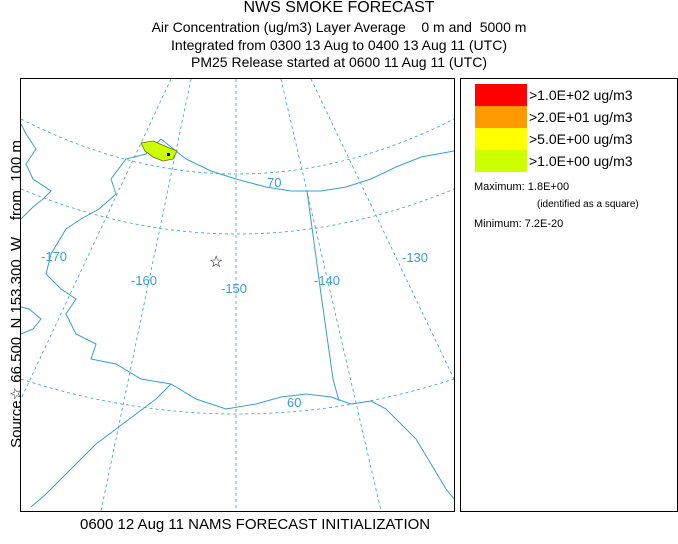  What do you see at coordinates (323, 296) in the screenshot?
I see `canada-border` at bounding box center [323, 296].